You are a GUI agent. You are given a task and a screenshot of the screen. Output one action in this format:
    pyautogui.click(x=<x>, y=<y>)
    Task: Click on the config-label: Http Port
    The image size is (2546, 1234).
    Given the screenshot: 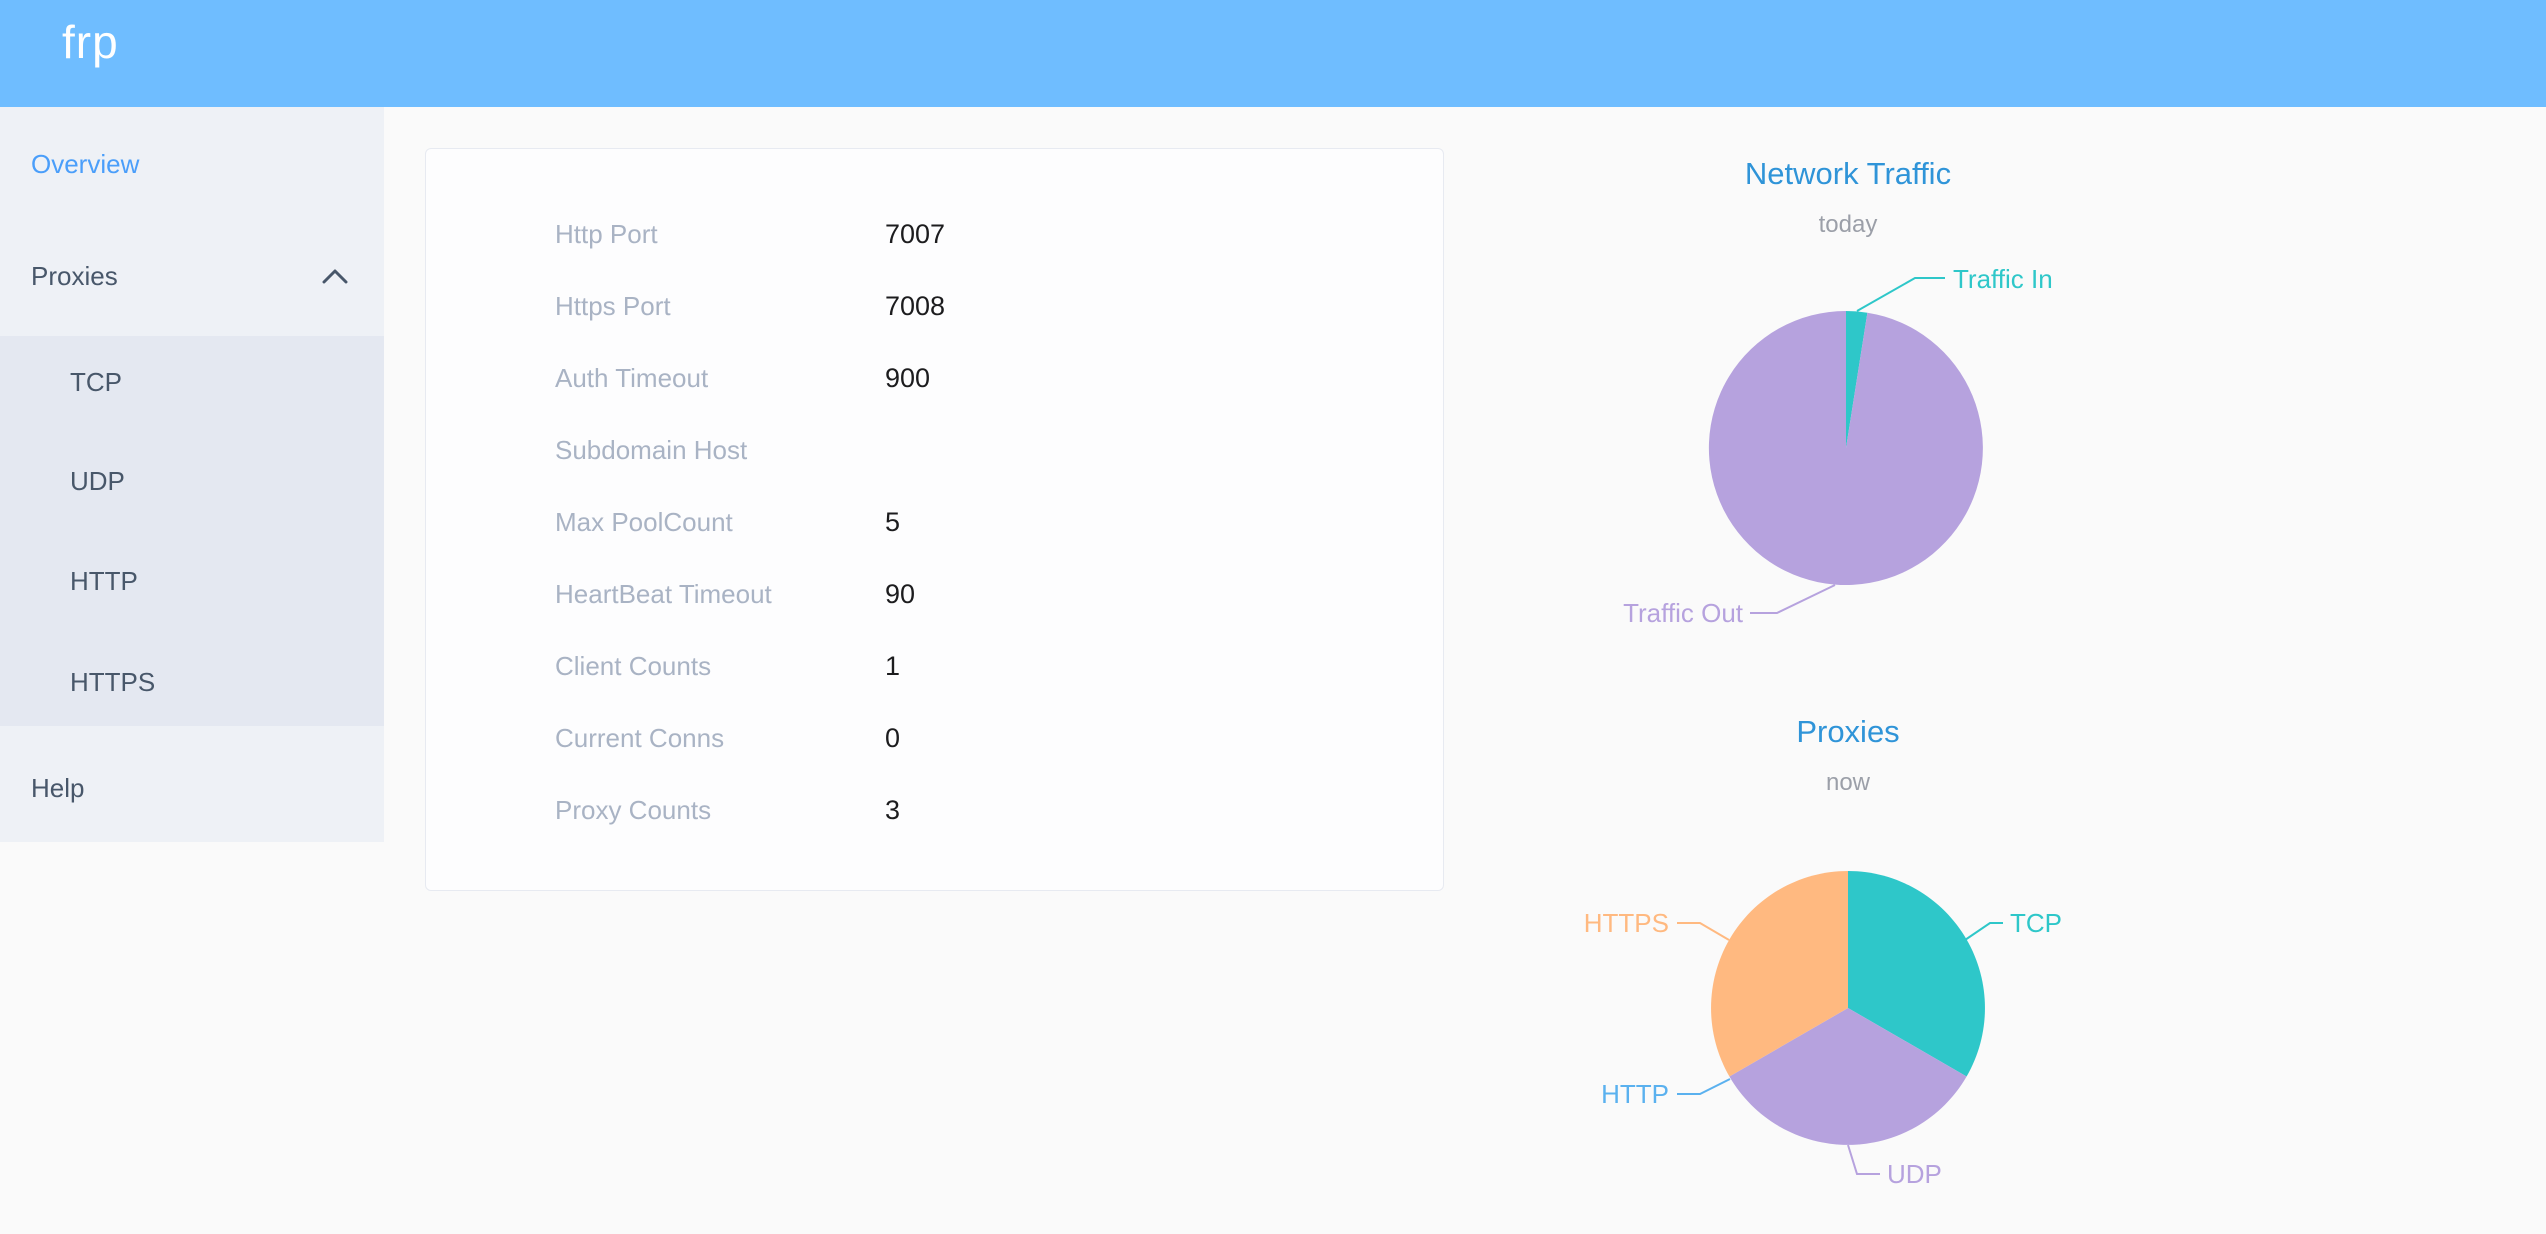 What is the action you would take?
    pyautogui.click(x=606, y=233)
    